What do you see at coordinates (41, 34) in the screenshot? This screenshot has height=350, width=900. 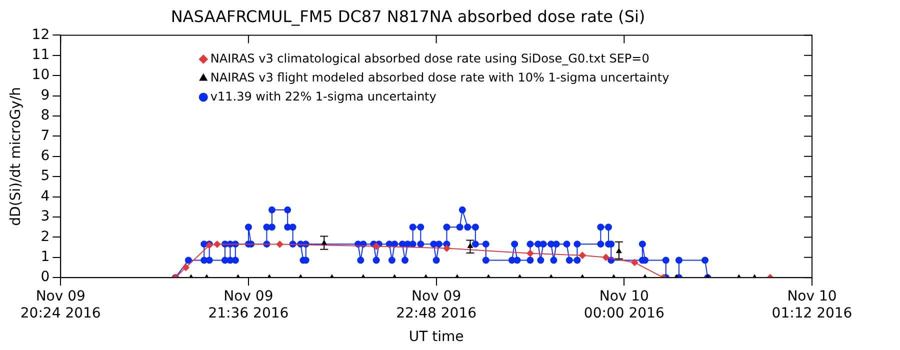 I see `y-tick-label: 12` at bounding box center [41, 34].